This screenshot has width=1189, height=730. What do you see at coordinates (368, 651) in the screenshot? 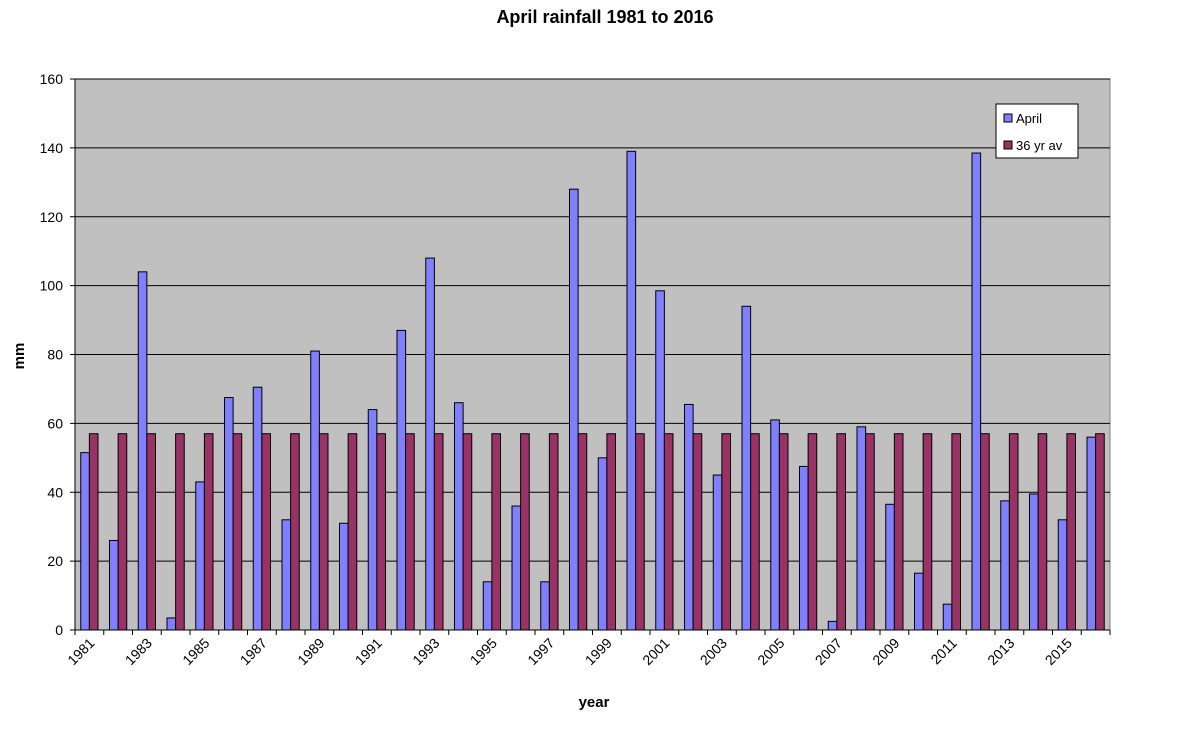
I see `x-tick-label: 1991` at bounding box center [368, 651].